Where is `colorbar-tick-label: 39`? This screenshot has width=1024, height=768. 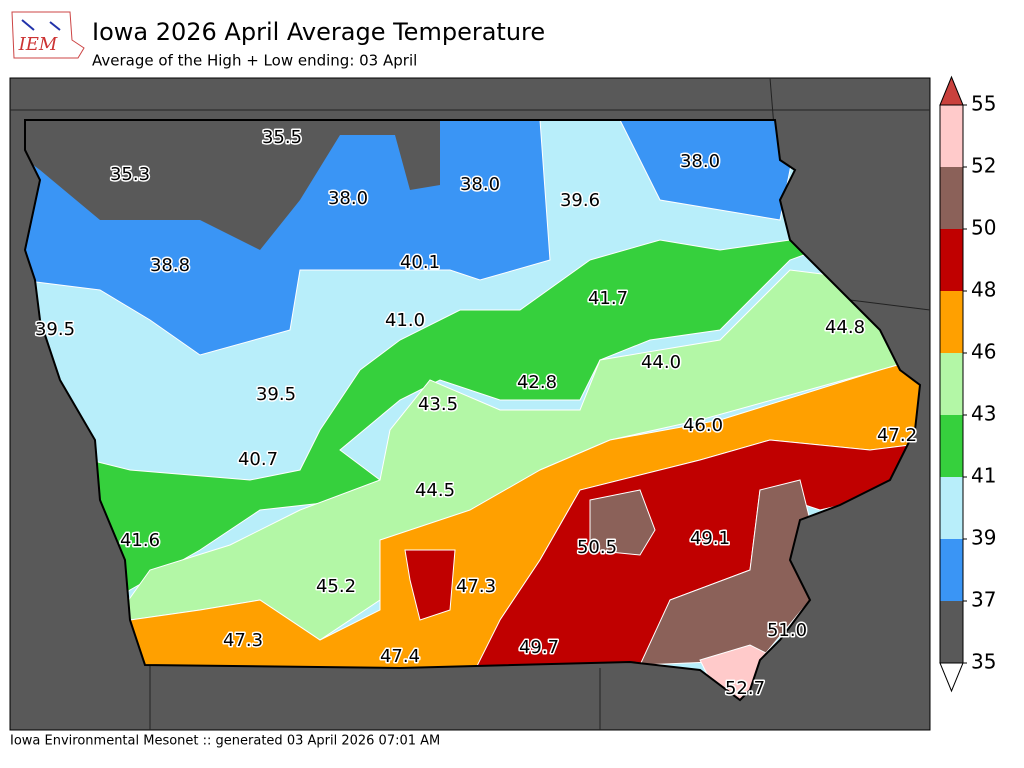
colorbar-tick-label: 39 is located at coordinates (983, 538).